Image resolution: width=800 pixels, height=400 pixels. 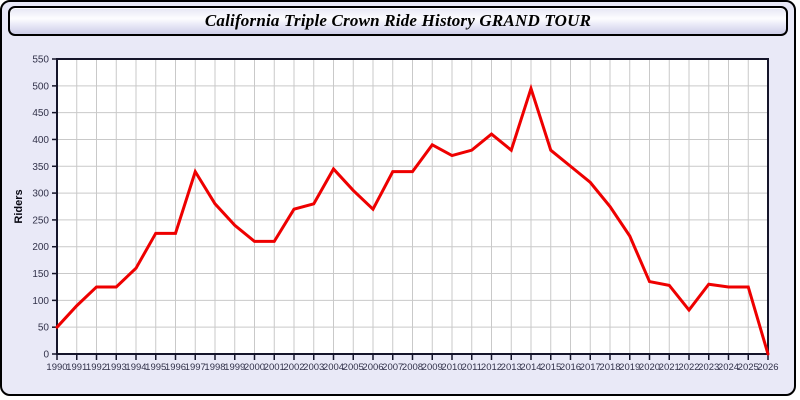 What do you see at coordinates (195, 367) in the screenshot?
I see `x-tick-label: 1997` at bounding box center [195, 367].